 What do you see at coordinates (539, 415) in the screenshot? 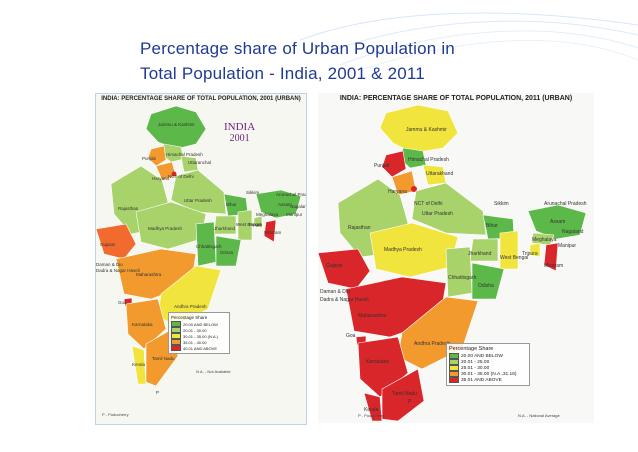
I see `map-2011-footnote-right: N.A. - National Average` at bounding box center [539, 415].